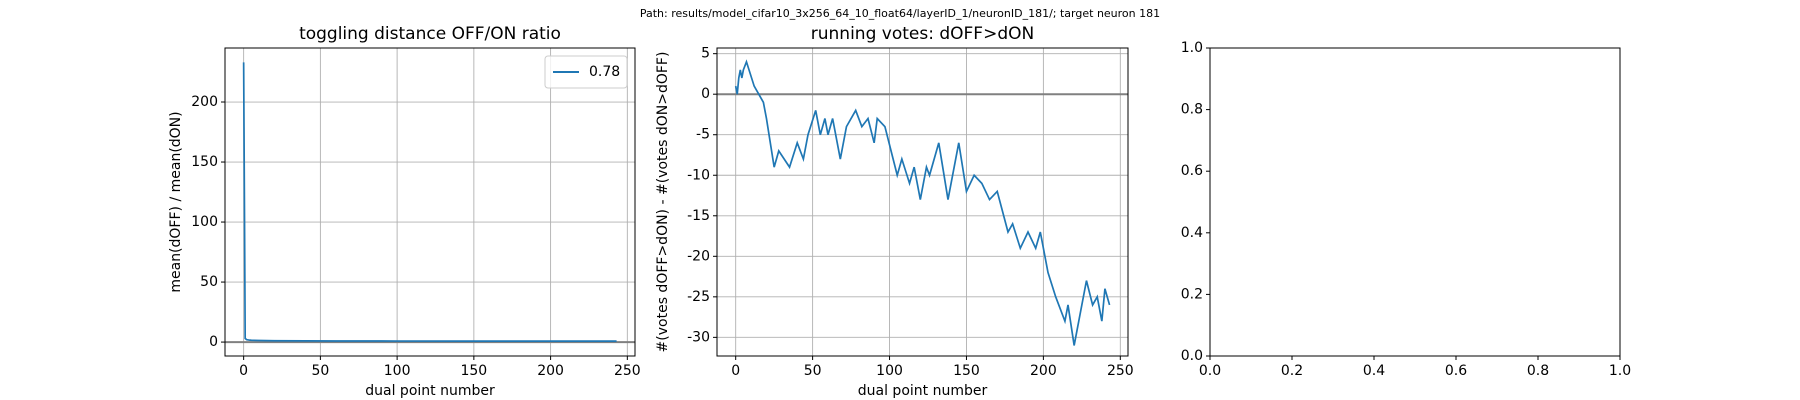 This screenshot has height=400, width=1800. Describe the element at coordinates (1192, 171) in the screenshot. I see `y-tick-label: 0.6` at that location.